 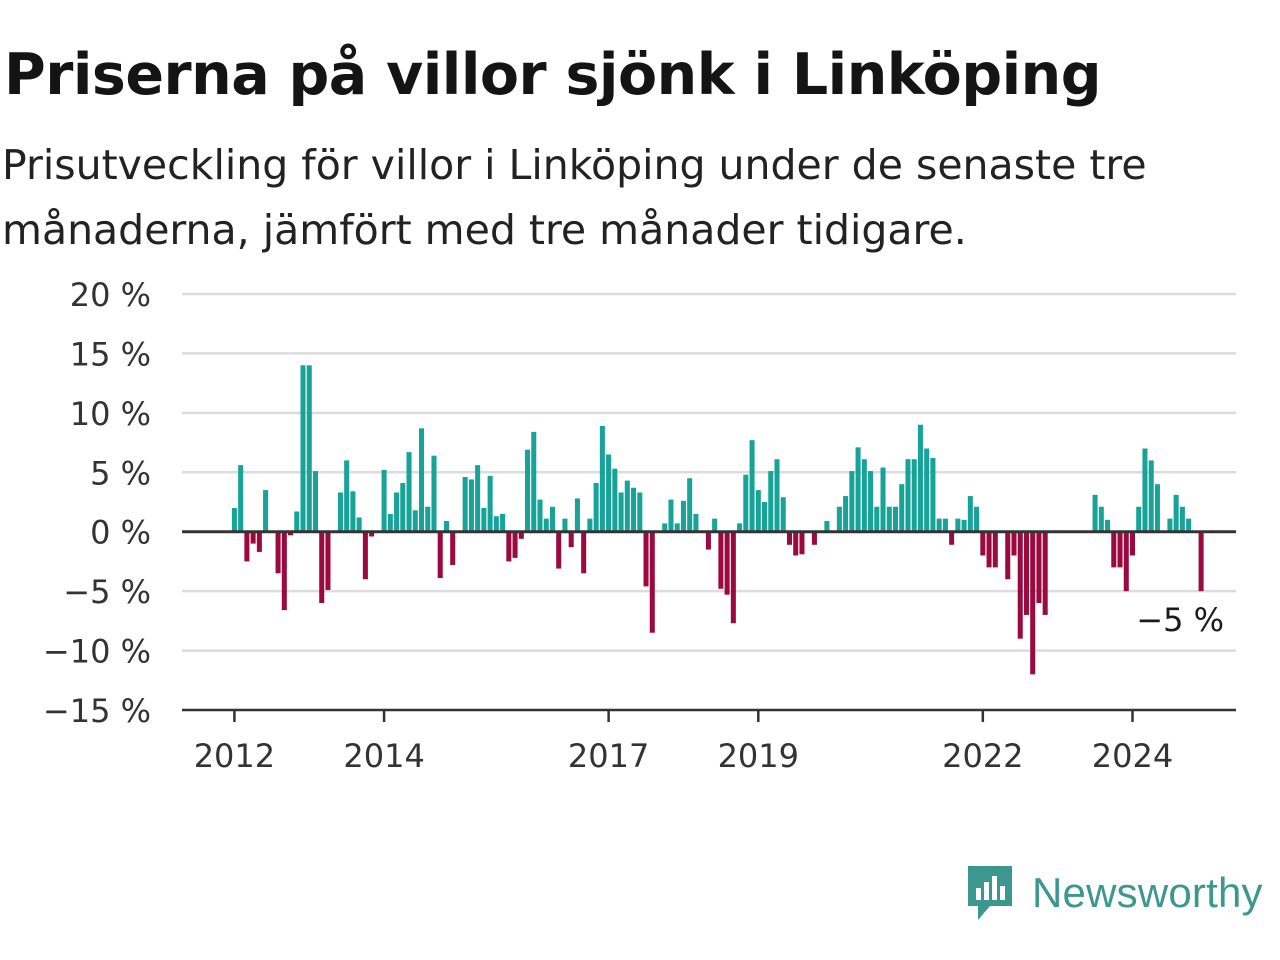 I want to click on last-value-label: −5 %, so click(x=1180, y=620).